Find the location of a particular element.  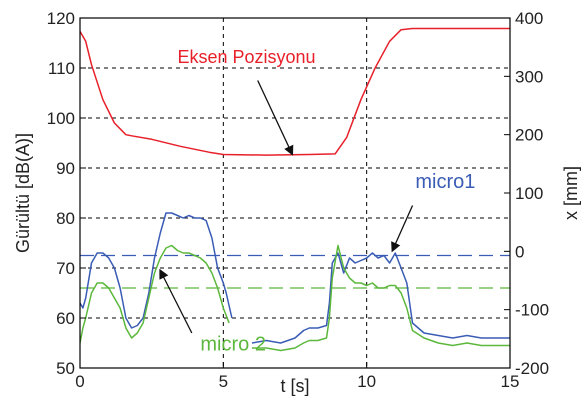

y2-tick-label: 0 is located at coordinates (519, 251).